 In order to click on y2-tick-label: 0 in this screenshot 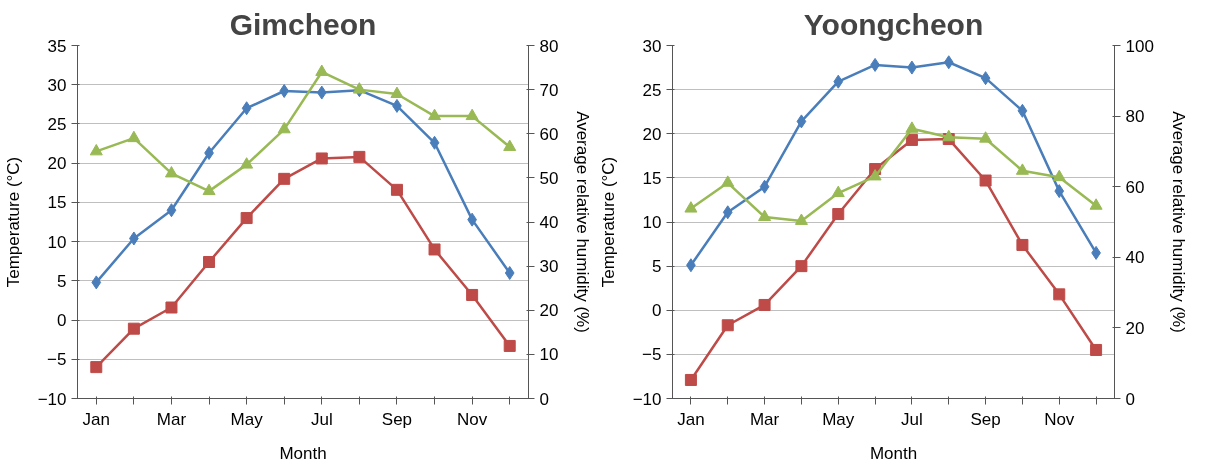, I will do `click(1130, 399)`.